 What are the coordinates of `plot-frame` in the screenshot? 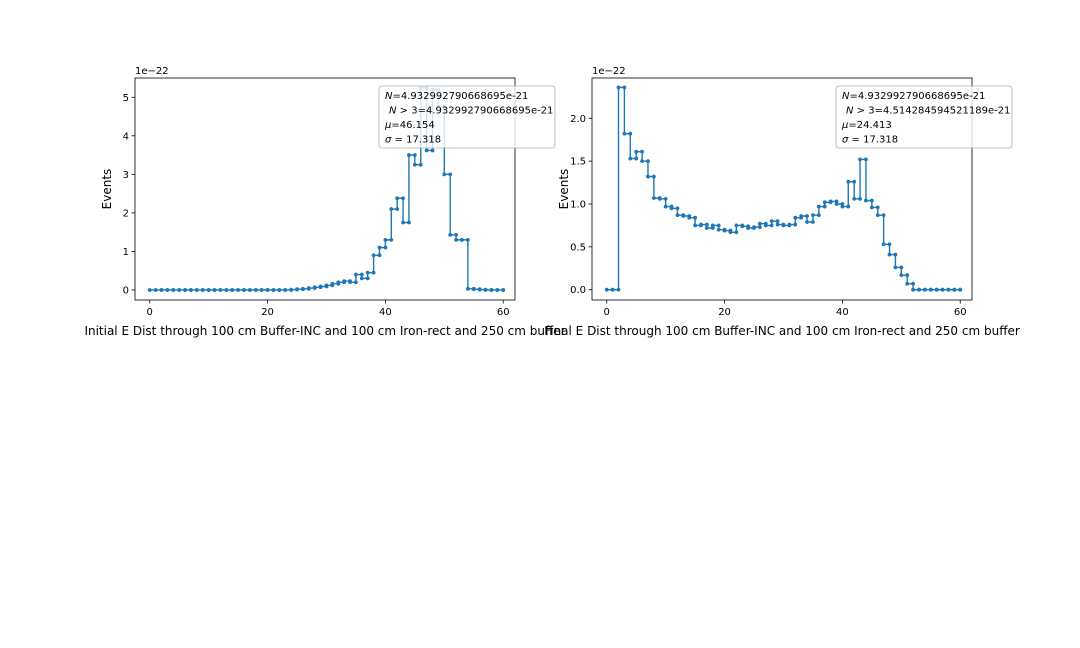 It's located at (325, 189).